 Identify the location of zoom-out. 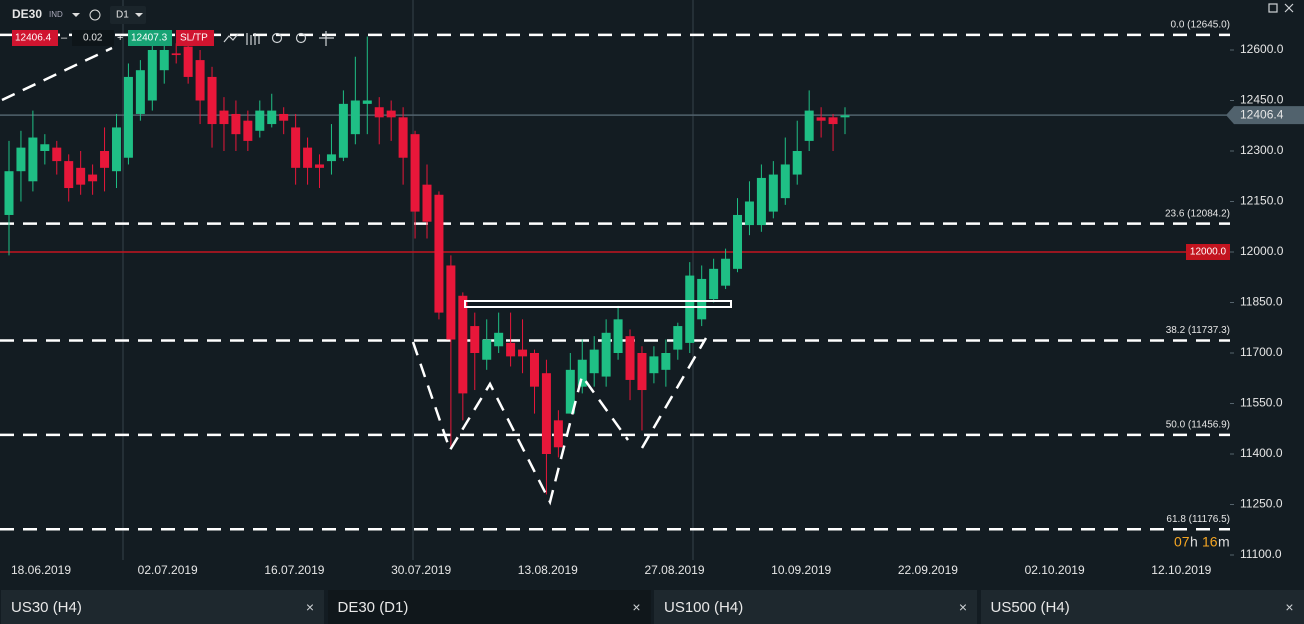
(277, 38).